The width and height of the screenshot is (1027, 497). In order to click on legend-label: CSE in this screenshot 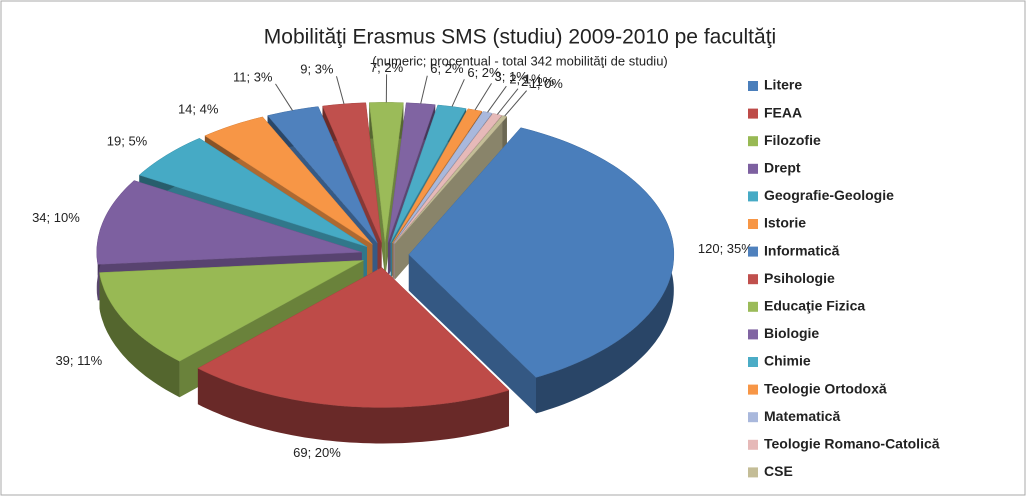, I will do `click(778, 471)`.